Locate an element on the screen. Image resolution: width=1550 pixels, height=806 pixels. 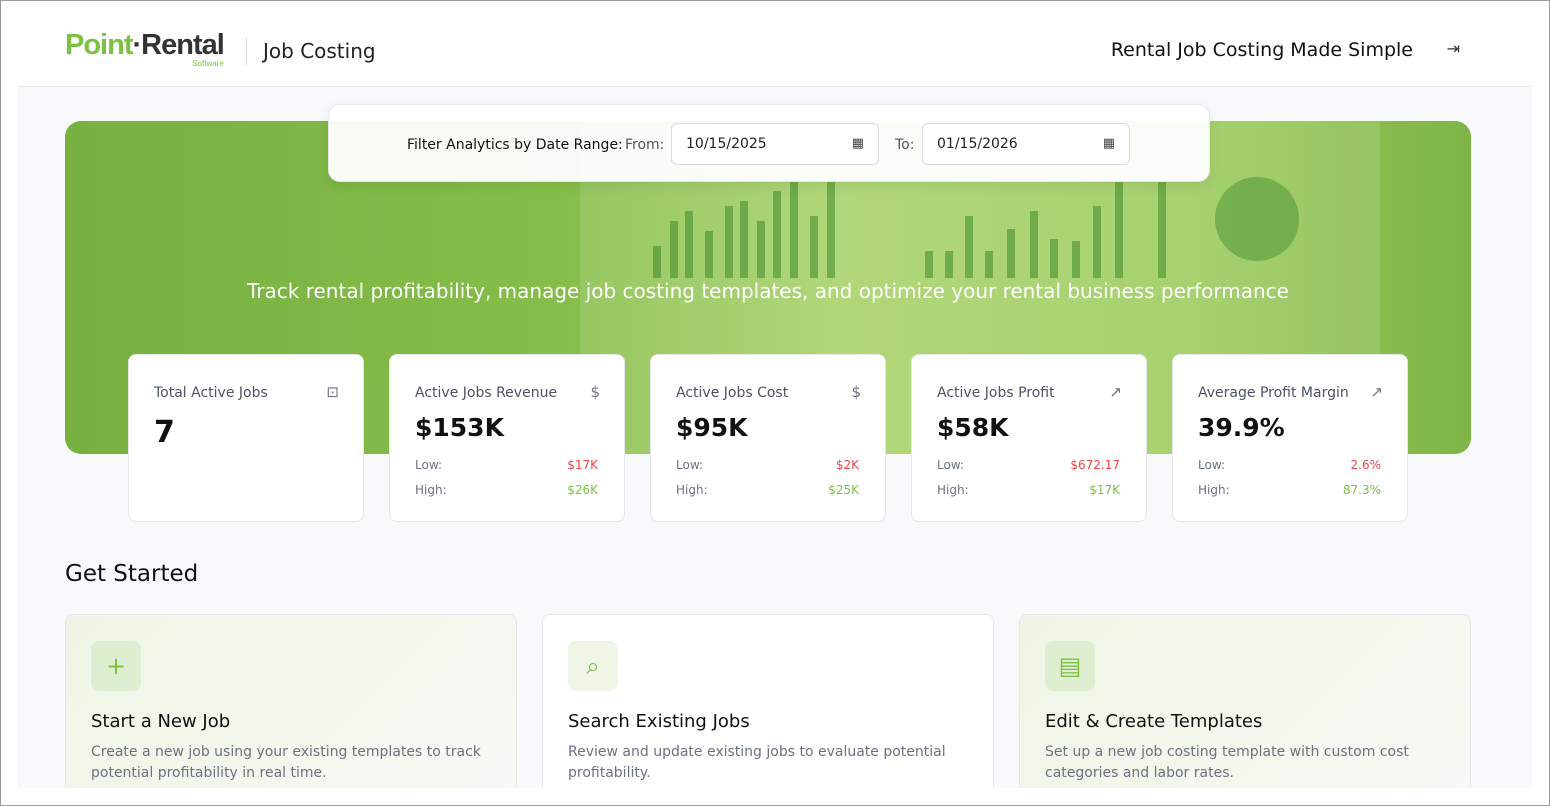
high-value: $25K is located at coordinates (843, 490).